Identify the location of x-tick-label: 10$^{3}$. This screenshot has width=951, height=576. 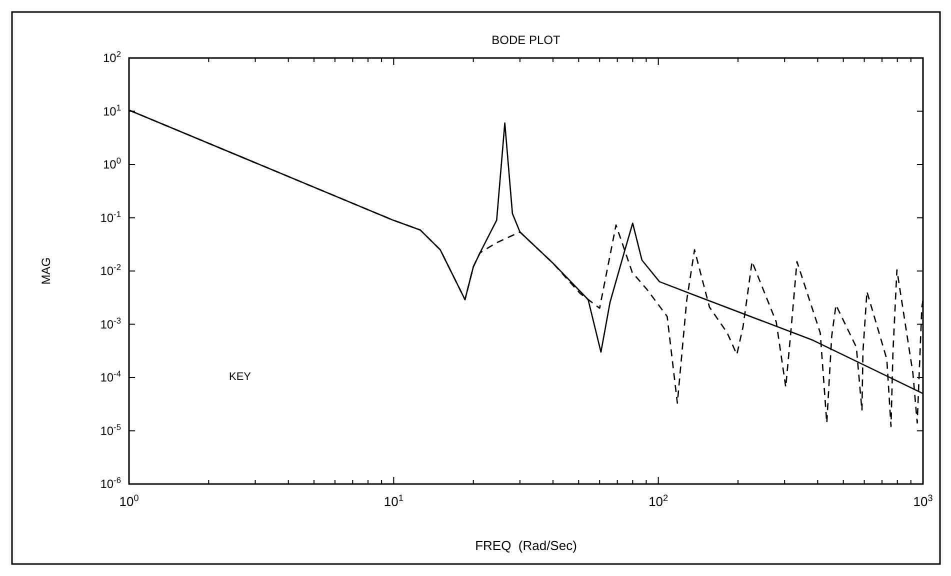
(923, 501).